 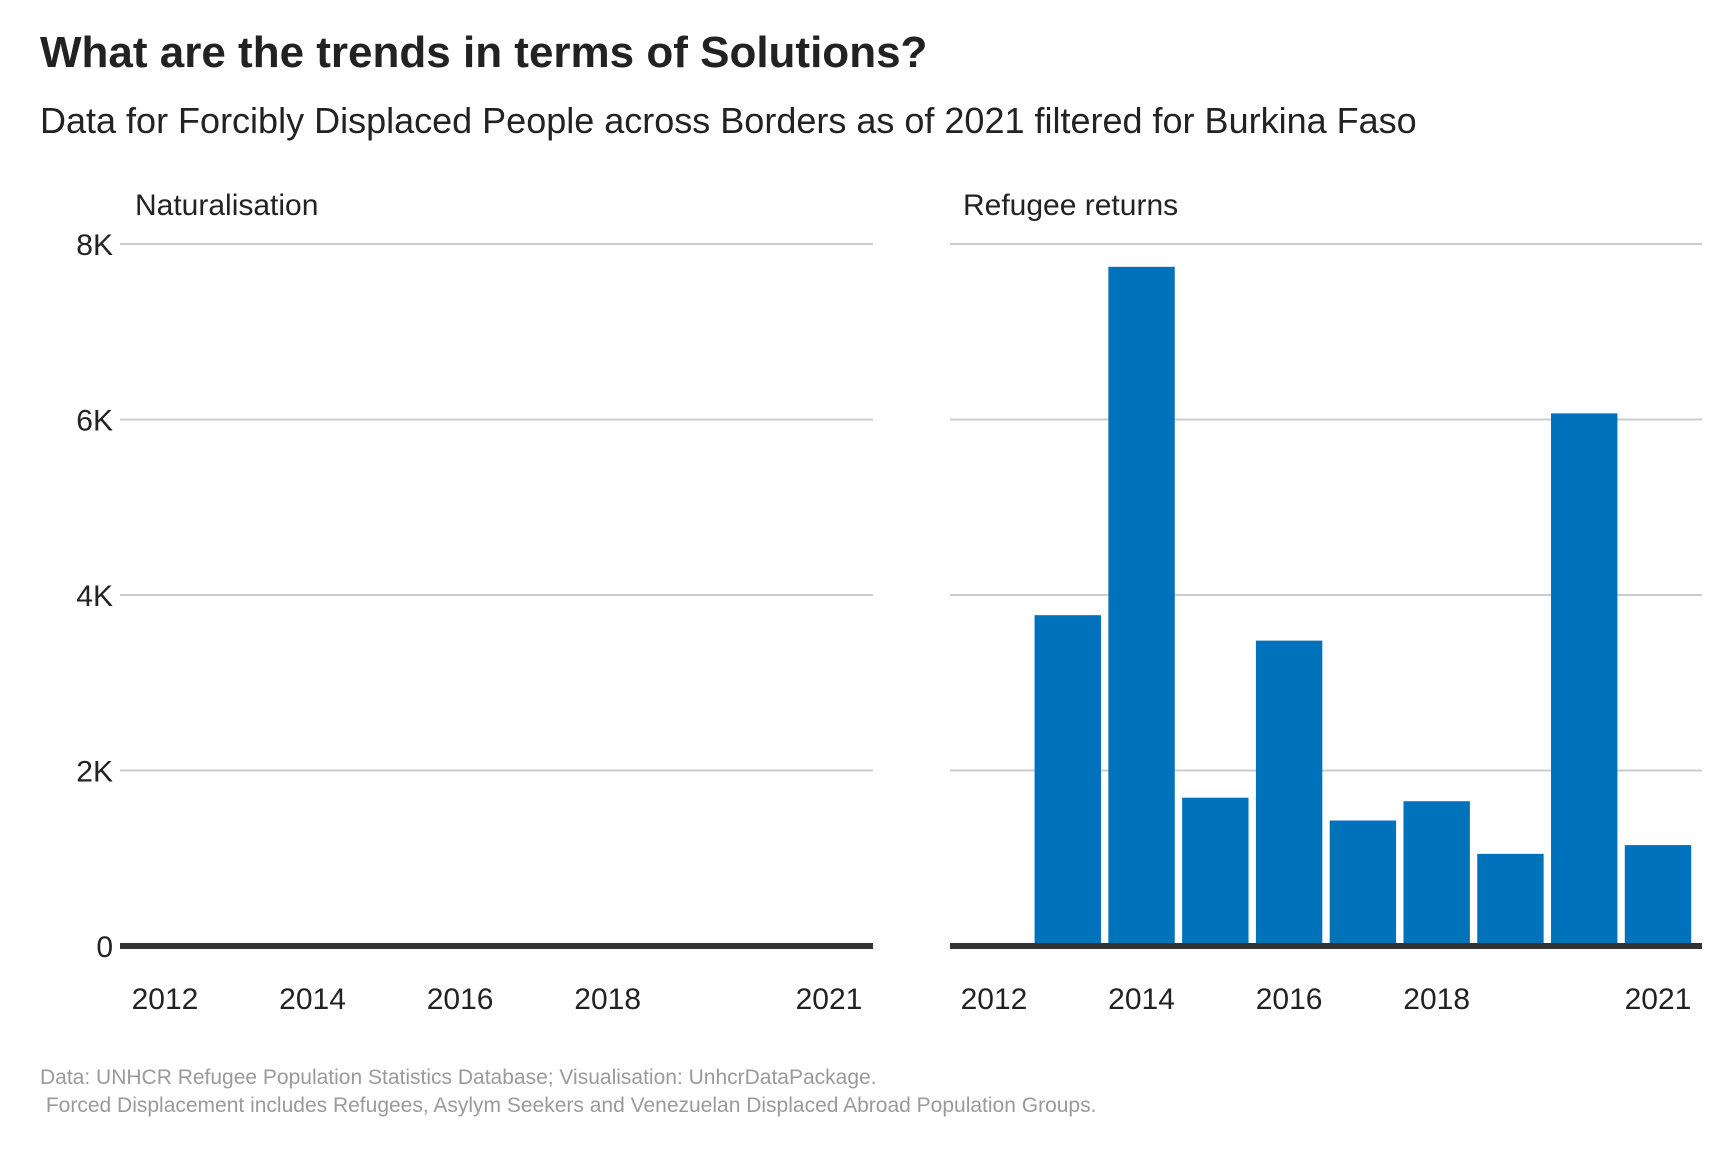 What do you see at coordinates (1363, 883) in the screenshot?
I see `bar-2017` at bounding box center [1363, 883].